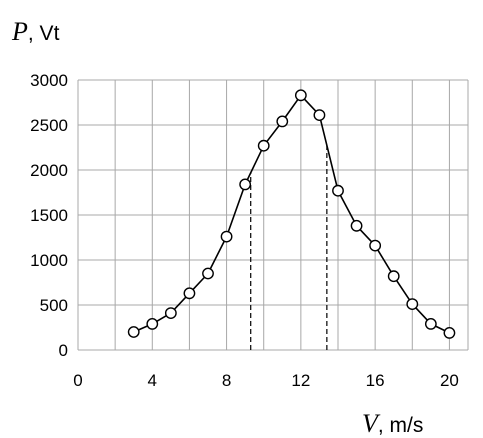 This screenshot has width=483, height=438. I want to click on reference-lines, so click(289, 247).